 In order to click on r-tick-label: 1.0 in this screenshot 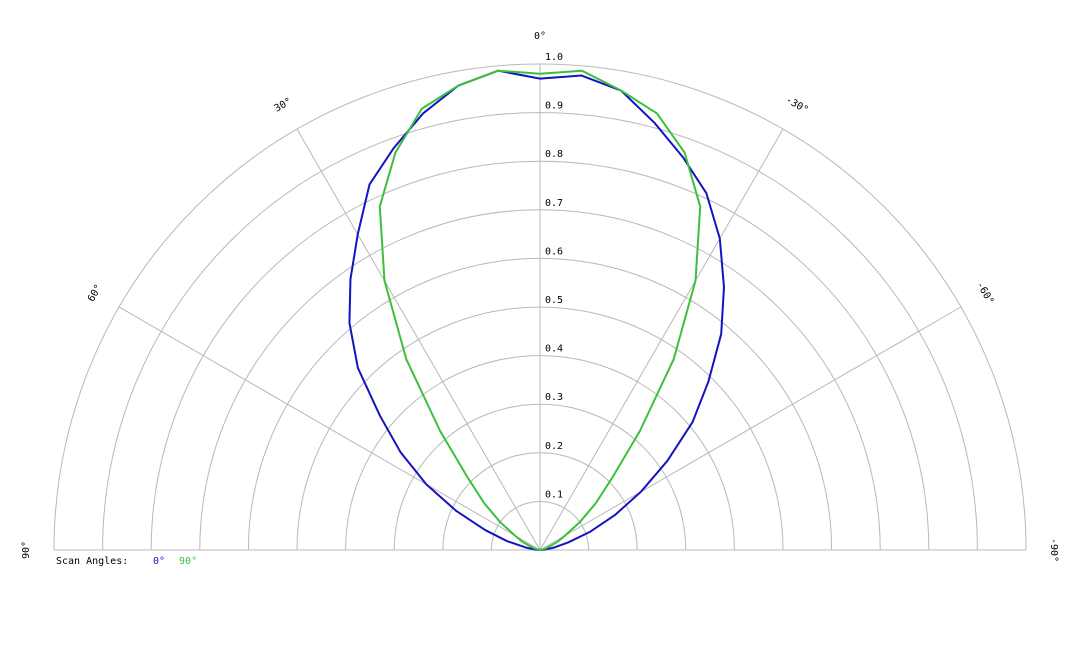, I will do `click(554, 57)`.